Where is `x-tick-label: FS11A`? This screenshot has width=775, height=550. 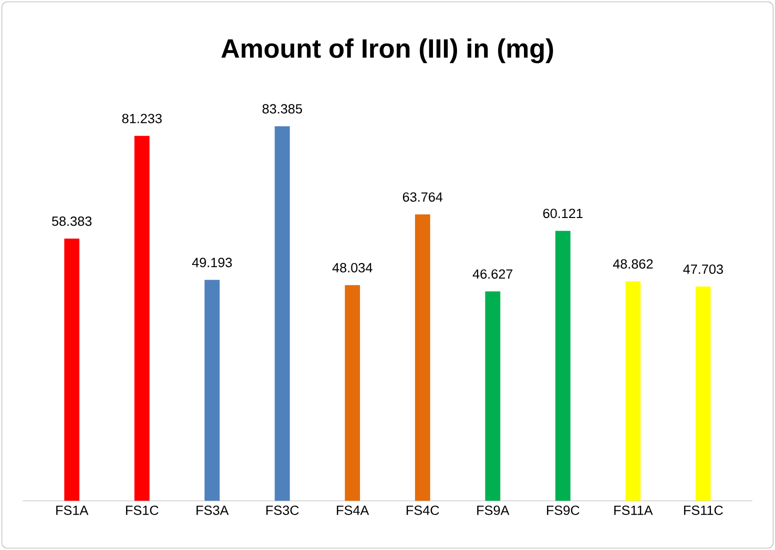 x-tick-label: FS11A is located at coordinates (633, 510).